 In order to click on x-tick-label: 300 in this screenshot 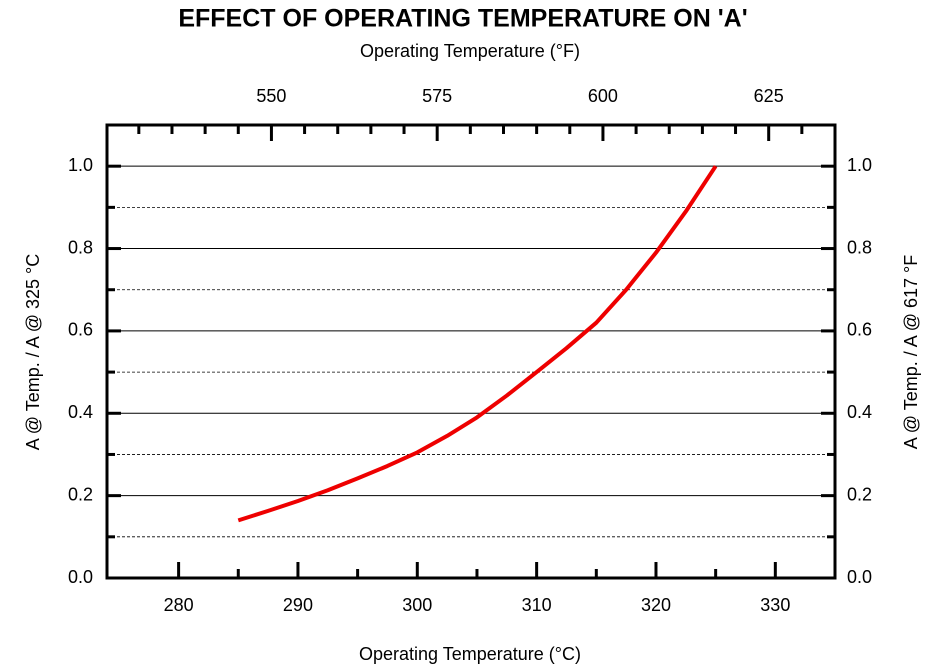, I will do `click(417, 605)`.